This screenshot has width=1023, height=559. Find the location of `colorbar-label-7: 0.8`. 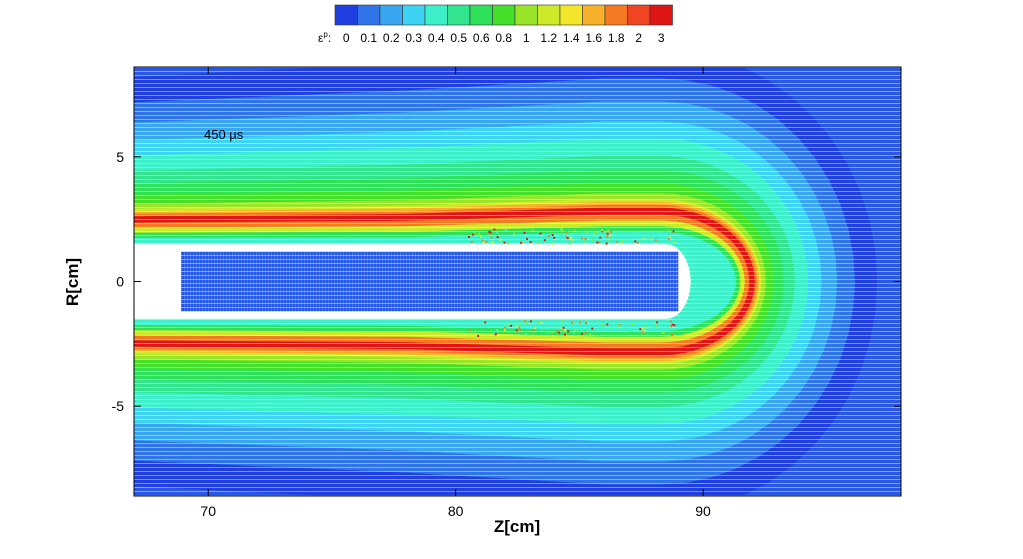

colorbar-label-7: 0.8 is located at coordinates (503, 38).